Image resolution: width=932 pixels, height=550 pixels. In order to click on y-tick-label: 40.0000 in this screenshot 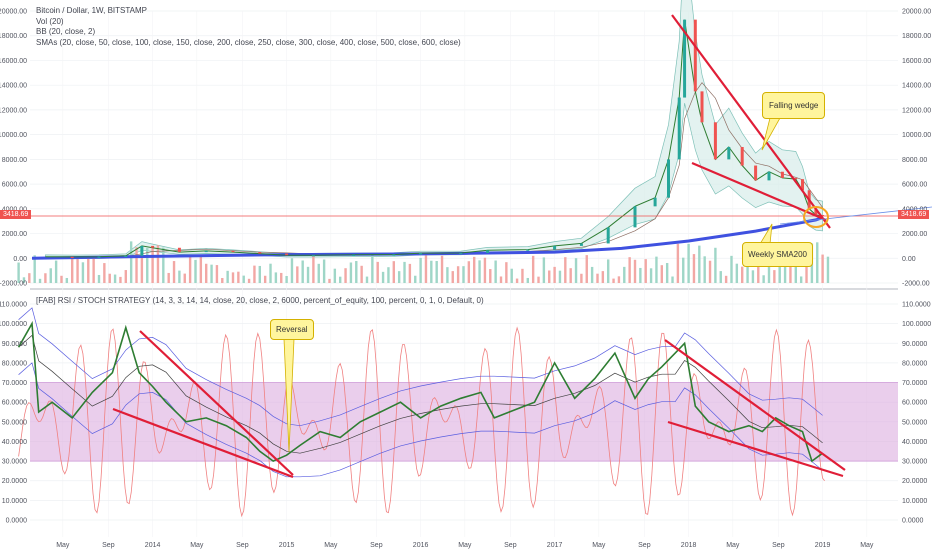, I will do `click(914, 442)`.